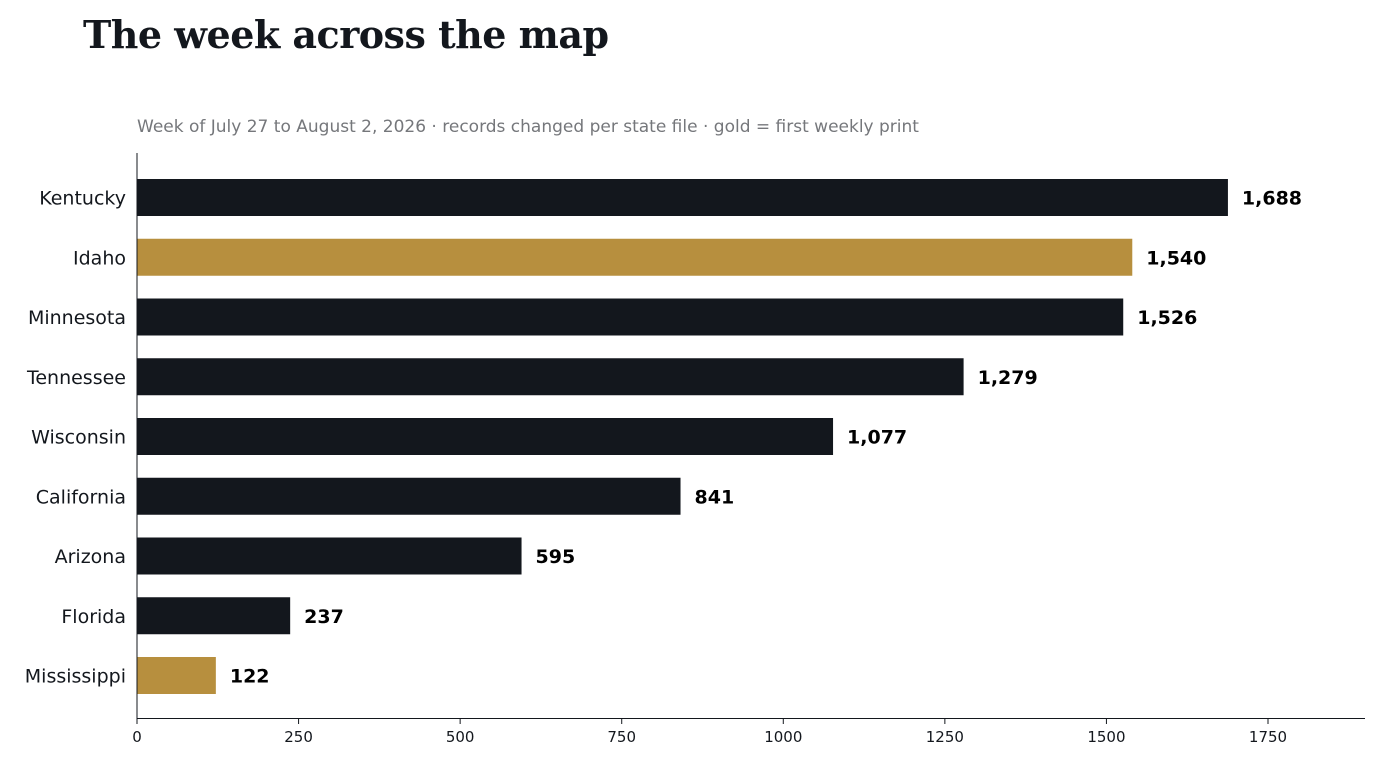  Describe the element at coordinates (1268, 737) in the screenshot. I see `x-tick-label: 1750` at that location.